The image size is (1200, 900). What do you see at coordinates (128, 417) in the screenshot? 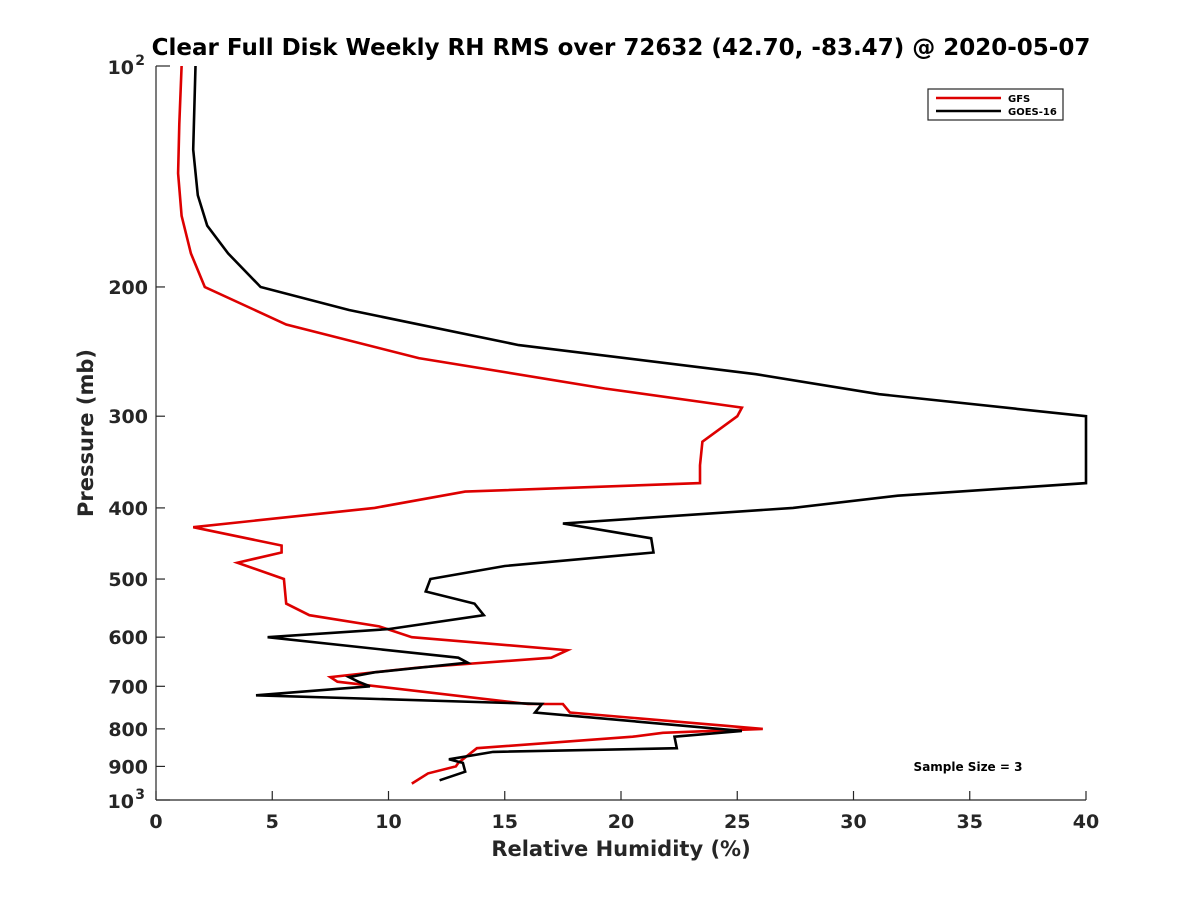
I see `y-tick-label: 300` at bounding box center [128, 417].